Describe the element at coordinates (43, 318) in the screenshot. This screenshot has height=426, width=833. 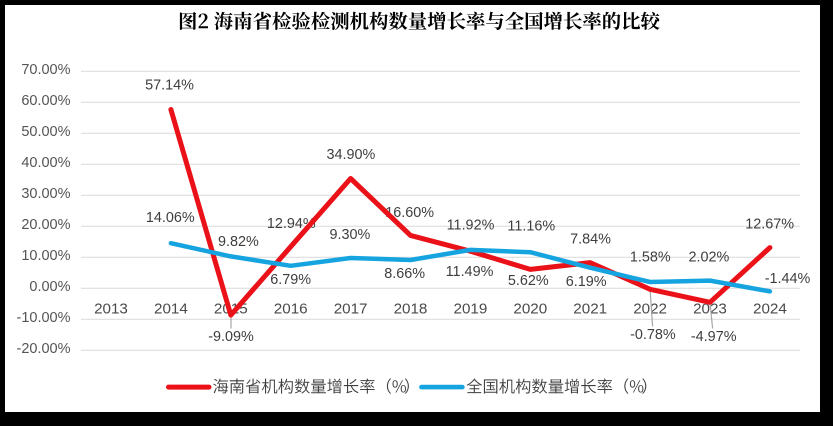
I see `svg-text: -10.00%` at that location.